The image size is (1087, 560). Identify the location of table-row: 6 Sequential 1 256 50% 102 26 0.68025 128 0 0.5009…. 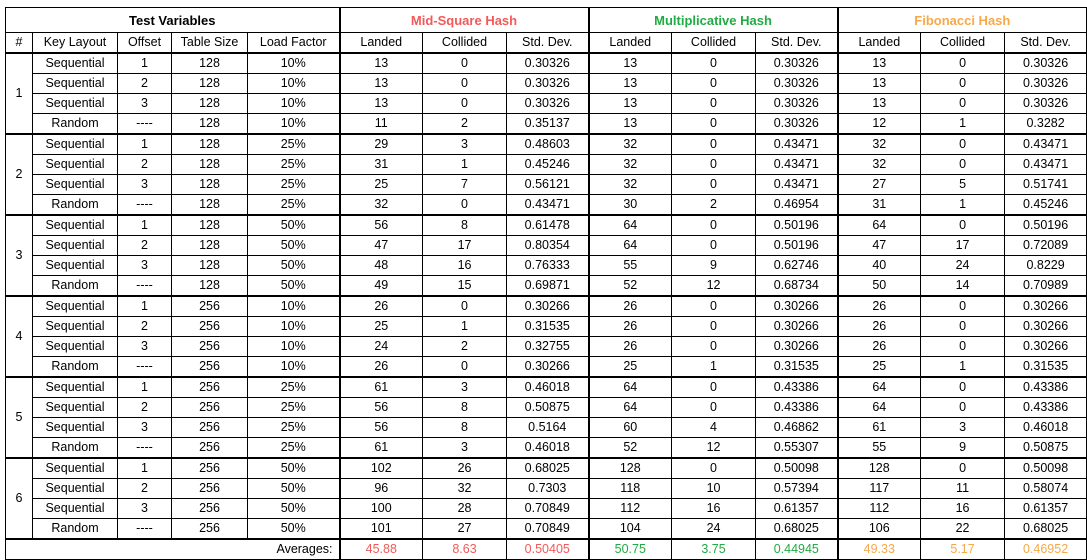
(546, 498).